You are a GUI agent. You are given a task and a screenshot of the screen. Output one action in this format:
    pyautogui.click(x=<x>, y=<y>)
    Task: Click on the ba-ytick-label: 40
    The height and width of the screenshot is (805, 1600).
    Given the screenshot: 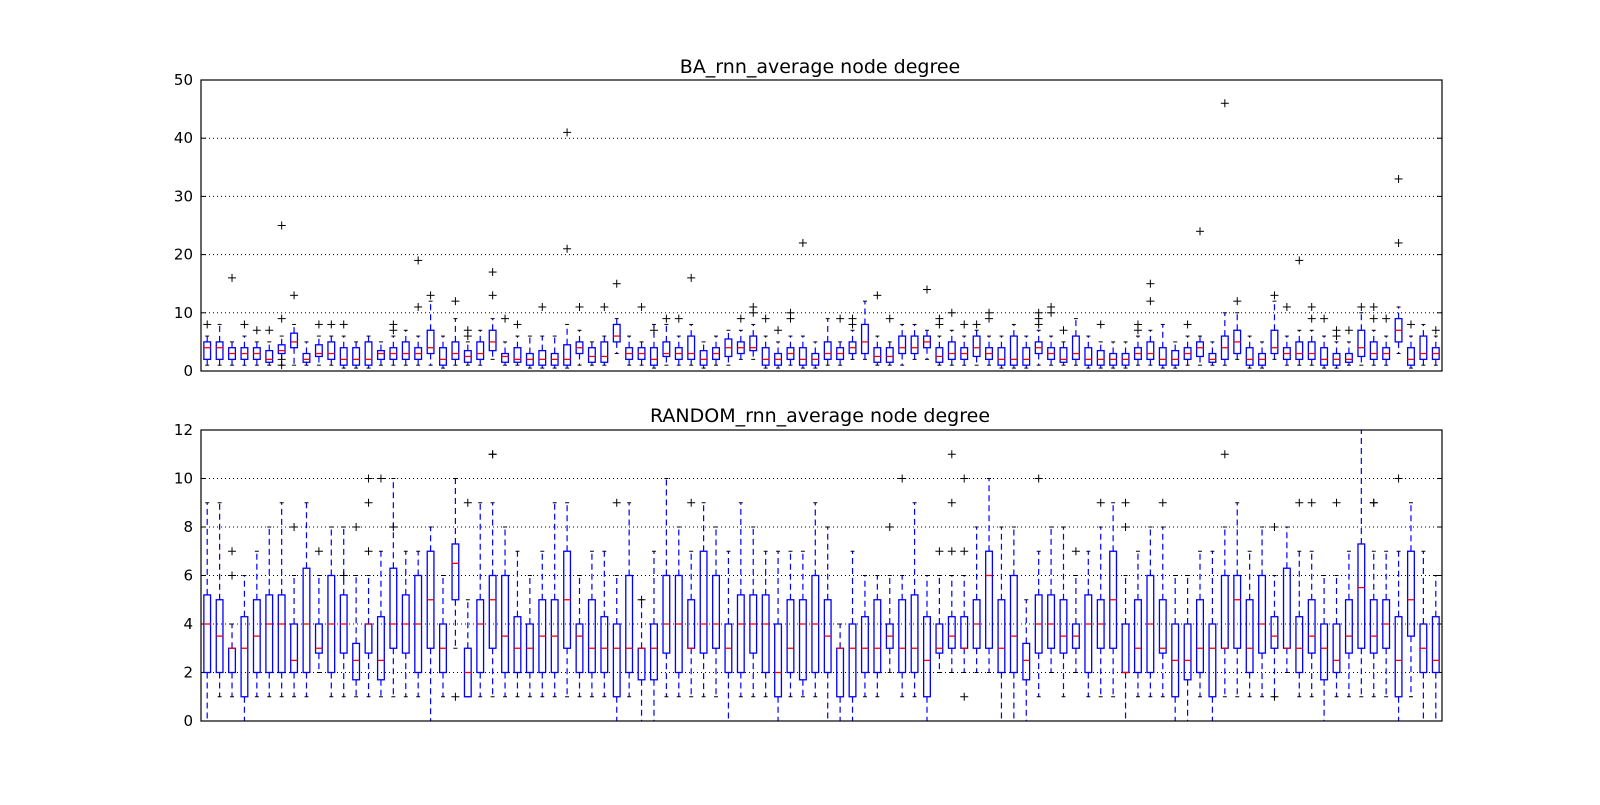 What is the action you would take?
    pyautogui.click(x=183, y=138)
    